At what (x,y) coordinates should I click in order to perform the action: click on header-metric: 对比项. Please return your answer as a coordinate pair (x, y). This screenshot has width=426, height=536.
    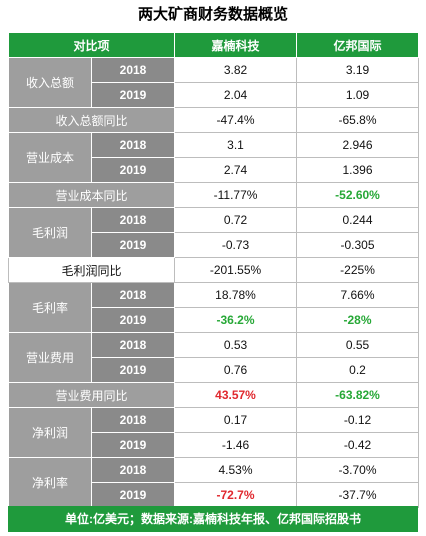
    Looking at the image, I should click on (91, 45).